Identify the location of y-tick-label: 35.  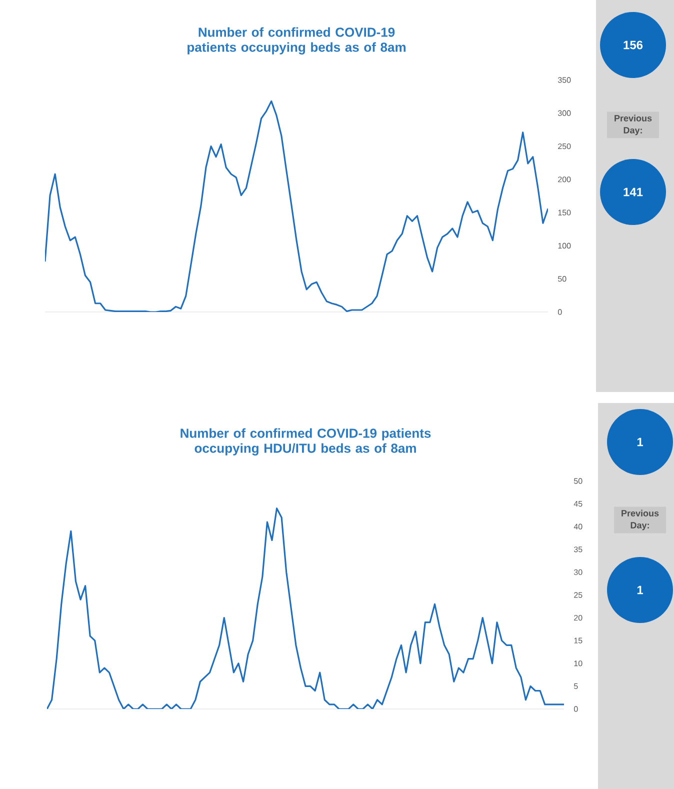
(578, 549).